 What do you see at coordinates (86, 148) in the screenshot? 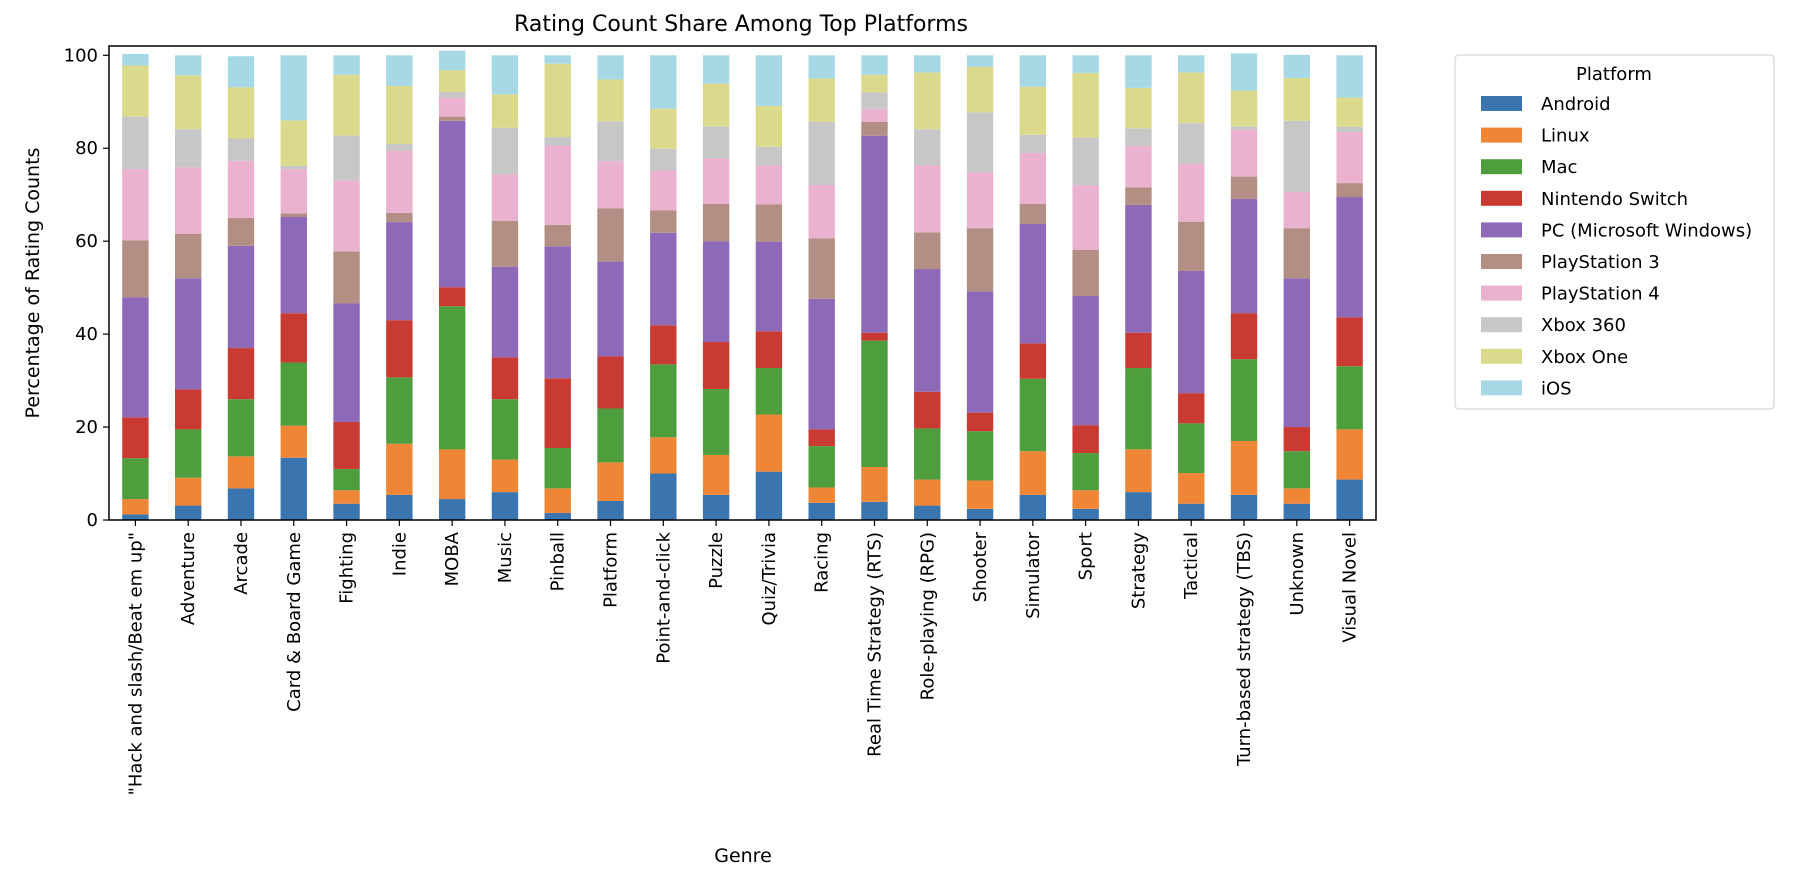
I see `y-tick-label: 80` at bounding box center [86, 148].